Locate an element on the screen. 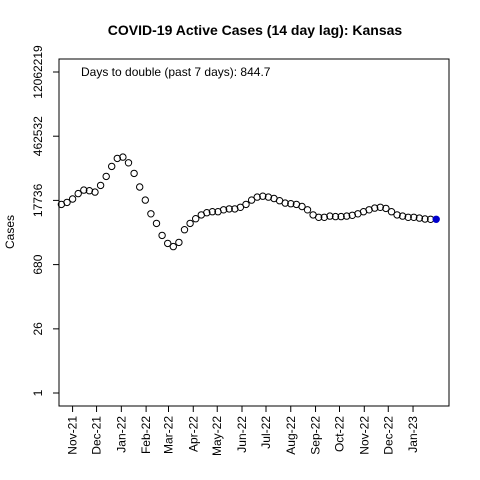 The image size is (480, 480). y-tick-label: 17736 is located at coordinates (38, 200).